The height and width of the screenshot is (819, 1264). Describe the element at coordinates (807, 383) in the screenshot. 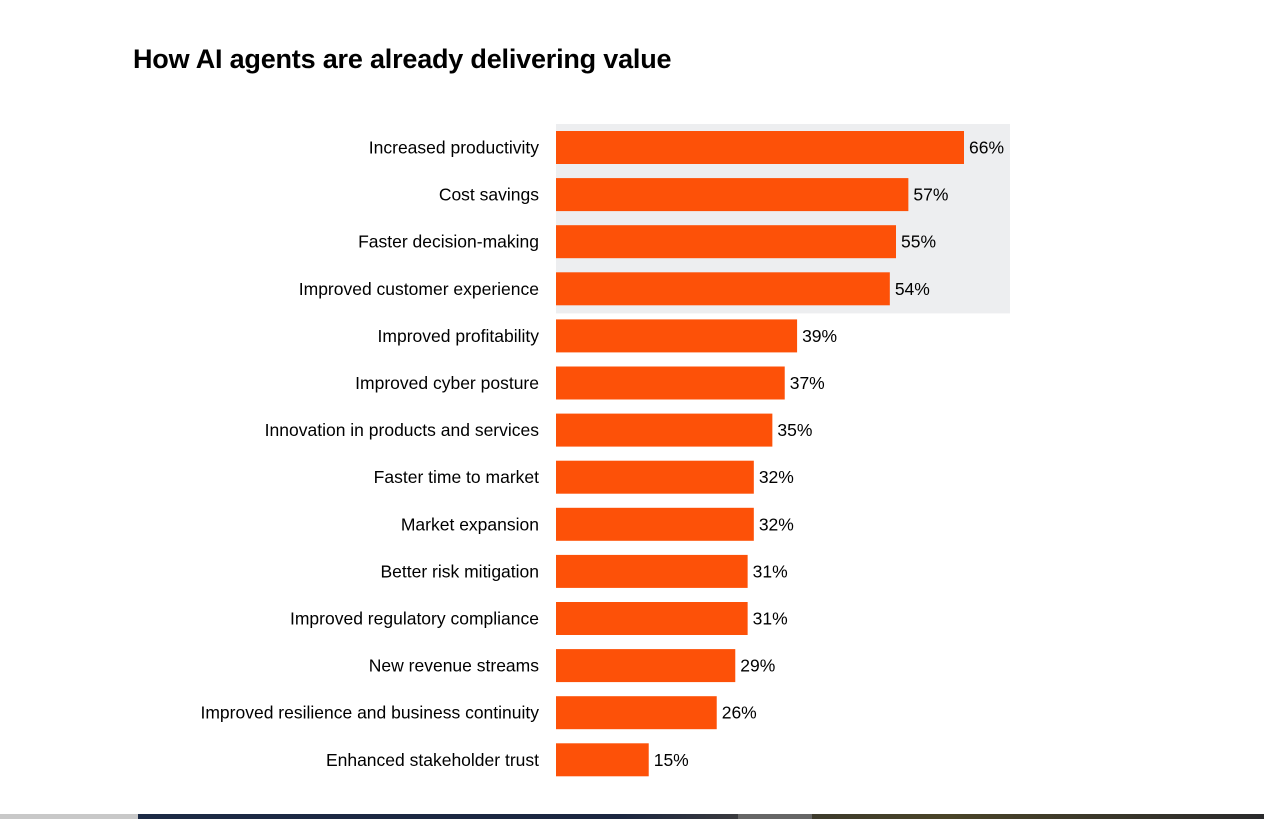

I see `value-label: 37%` at that location.